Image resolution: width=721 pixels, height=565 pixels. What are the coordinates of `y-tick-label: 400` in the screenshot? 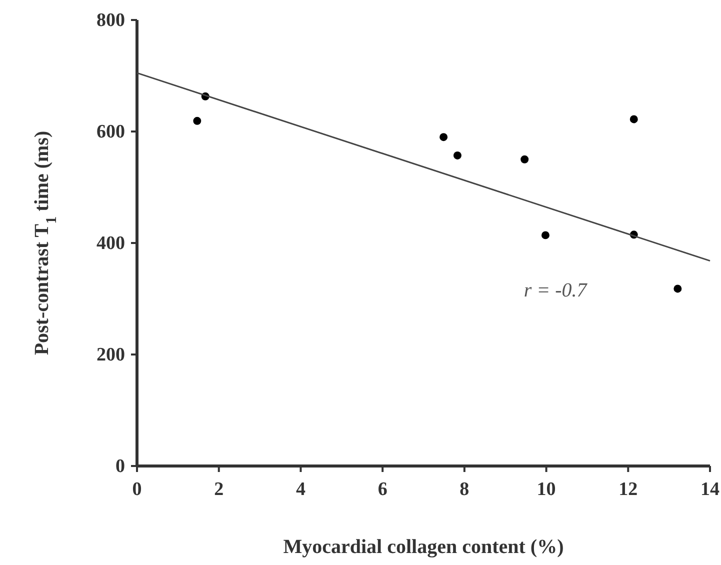 It's located at (110, 243).